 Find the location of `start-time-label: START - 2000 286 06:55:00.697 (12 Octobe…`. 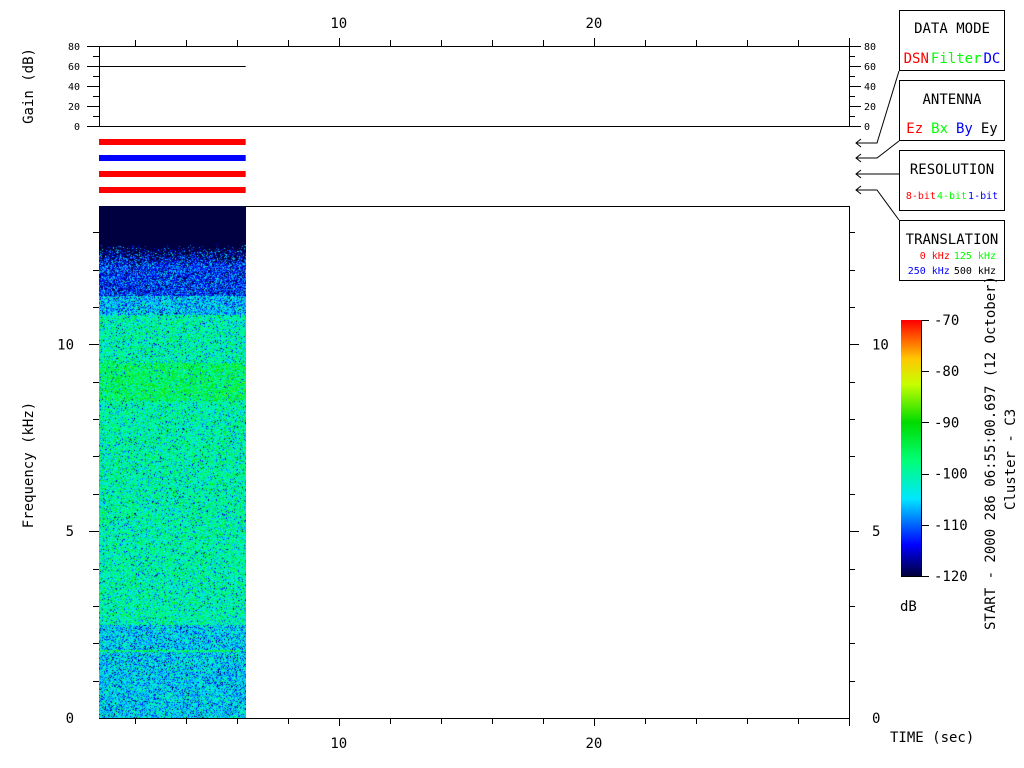

start-time-label: START - 2000 286 06:55:00.697 (12 Octobe… is located at coordinates (991, 453).